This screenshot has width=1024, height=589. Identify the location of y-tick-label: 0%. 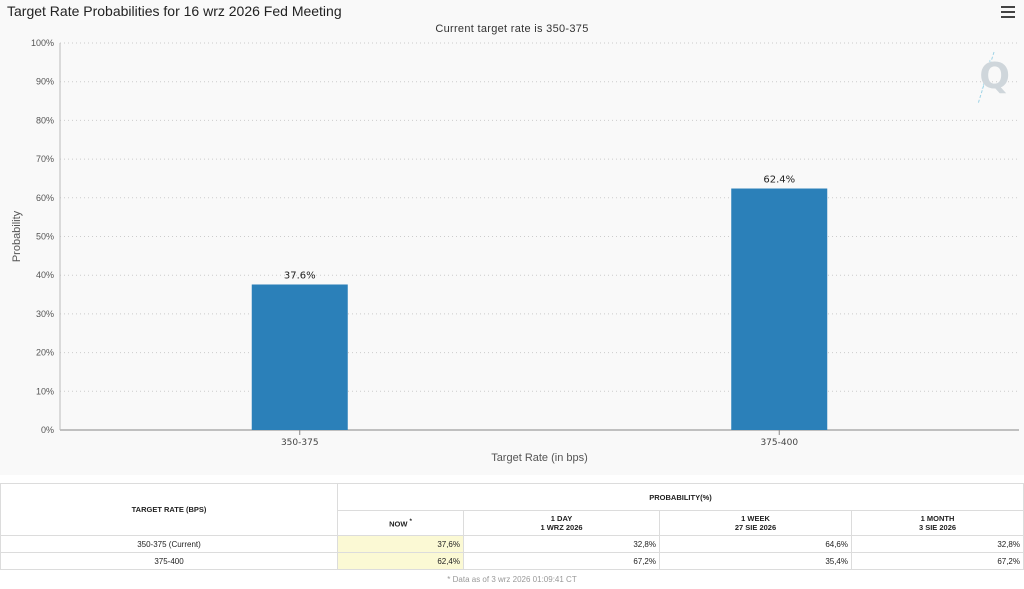
(47, 430).